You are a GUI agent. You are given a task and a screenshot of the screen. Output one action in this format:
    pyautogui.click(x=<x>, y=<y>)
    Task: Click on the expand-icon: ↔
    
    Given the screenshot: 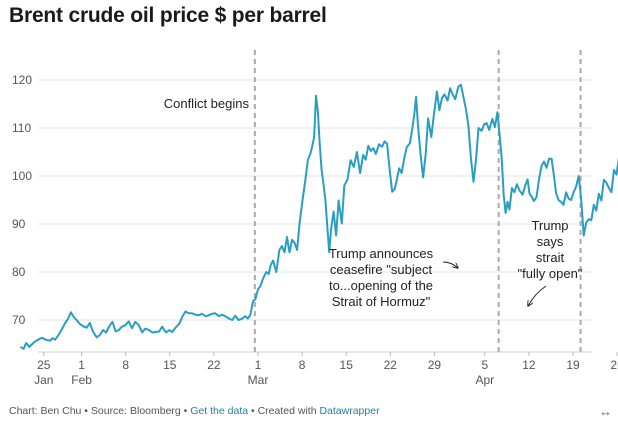 What is the action you would take?
    pyautogui.click(x=605, y=411)
    